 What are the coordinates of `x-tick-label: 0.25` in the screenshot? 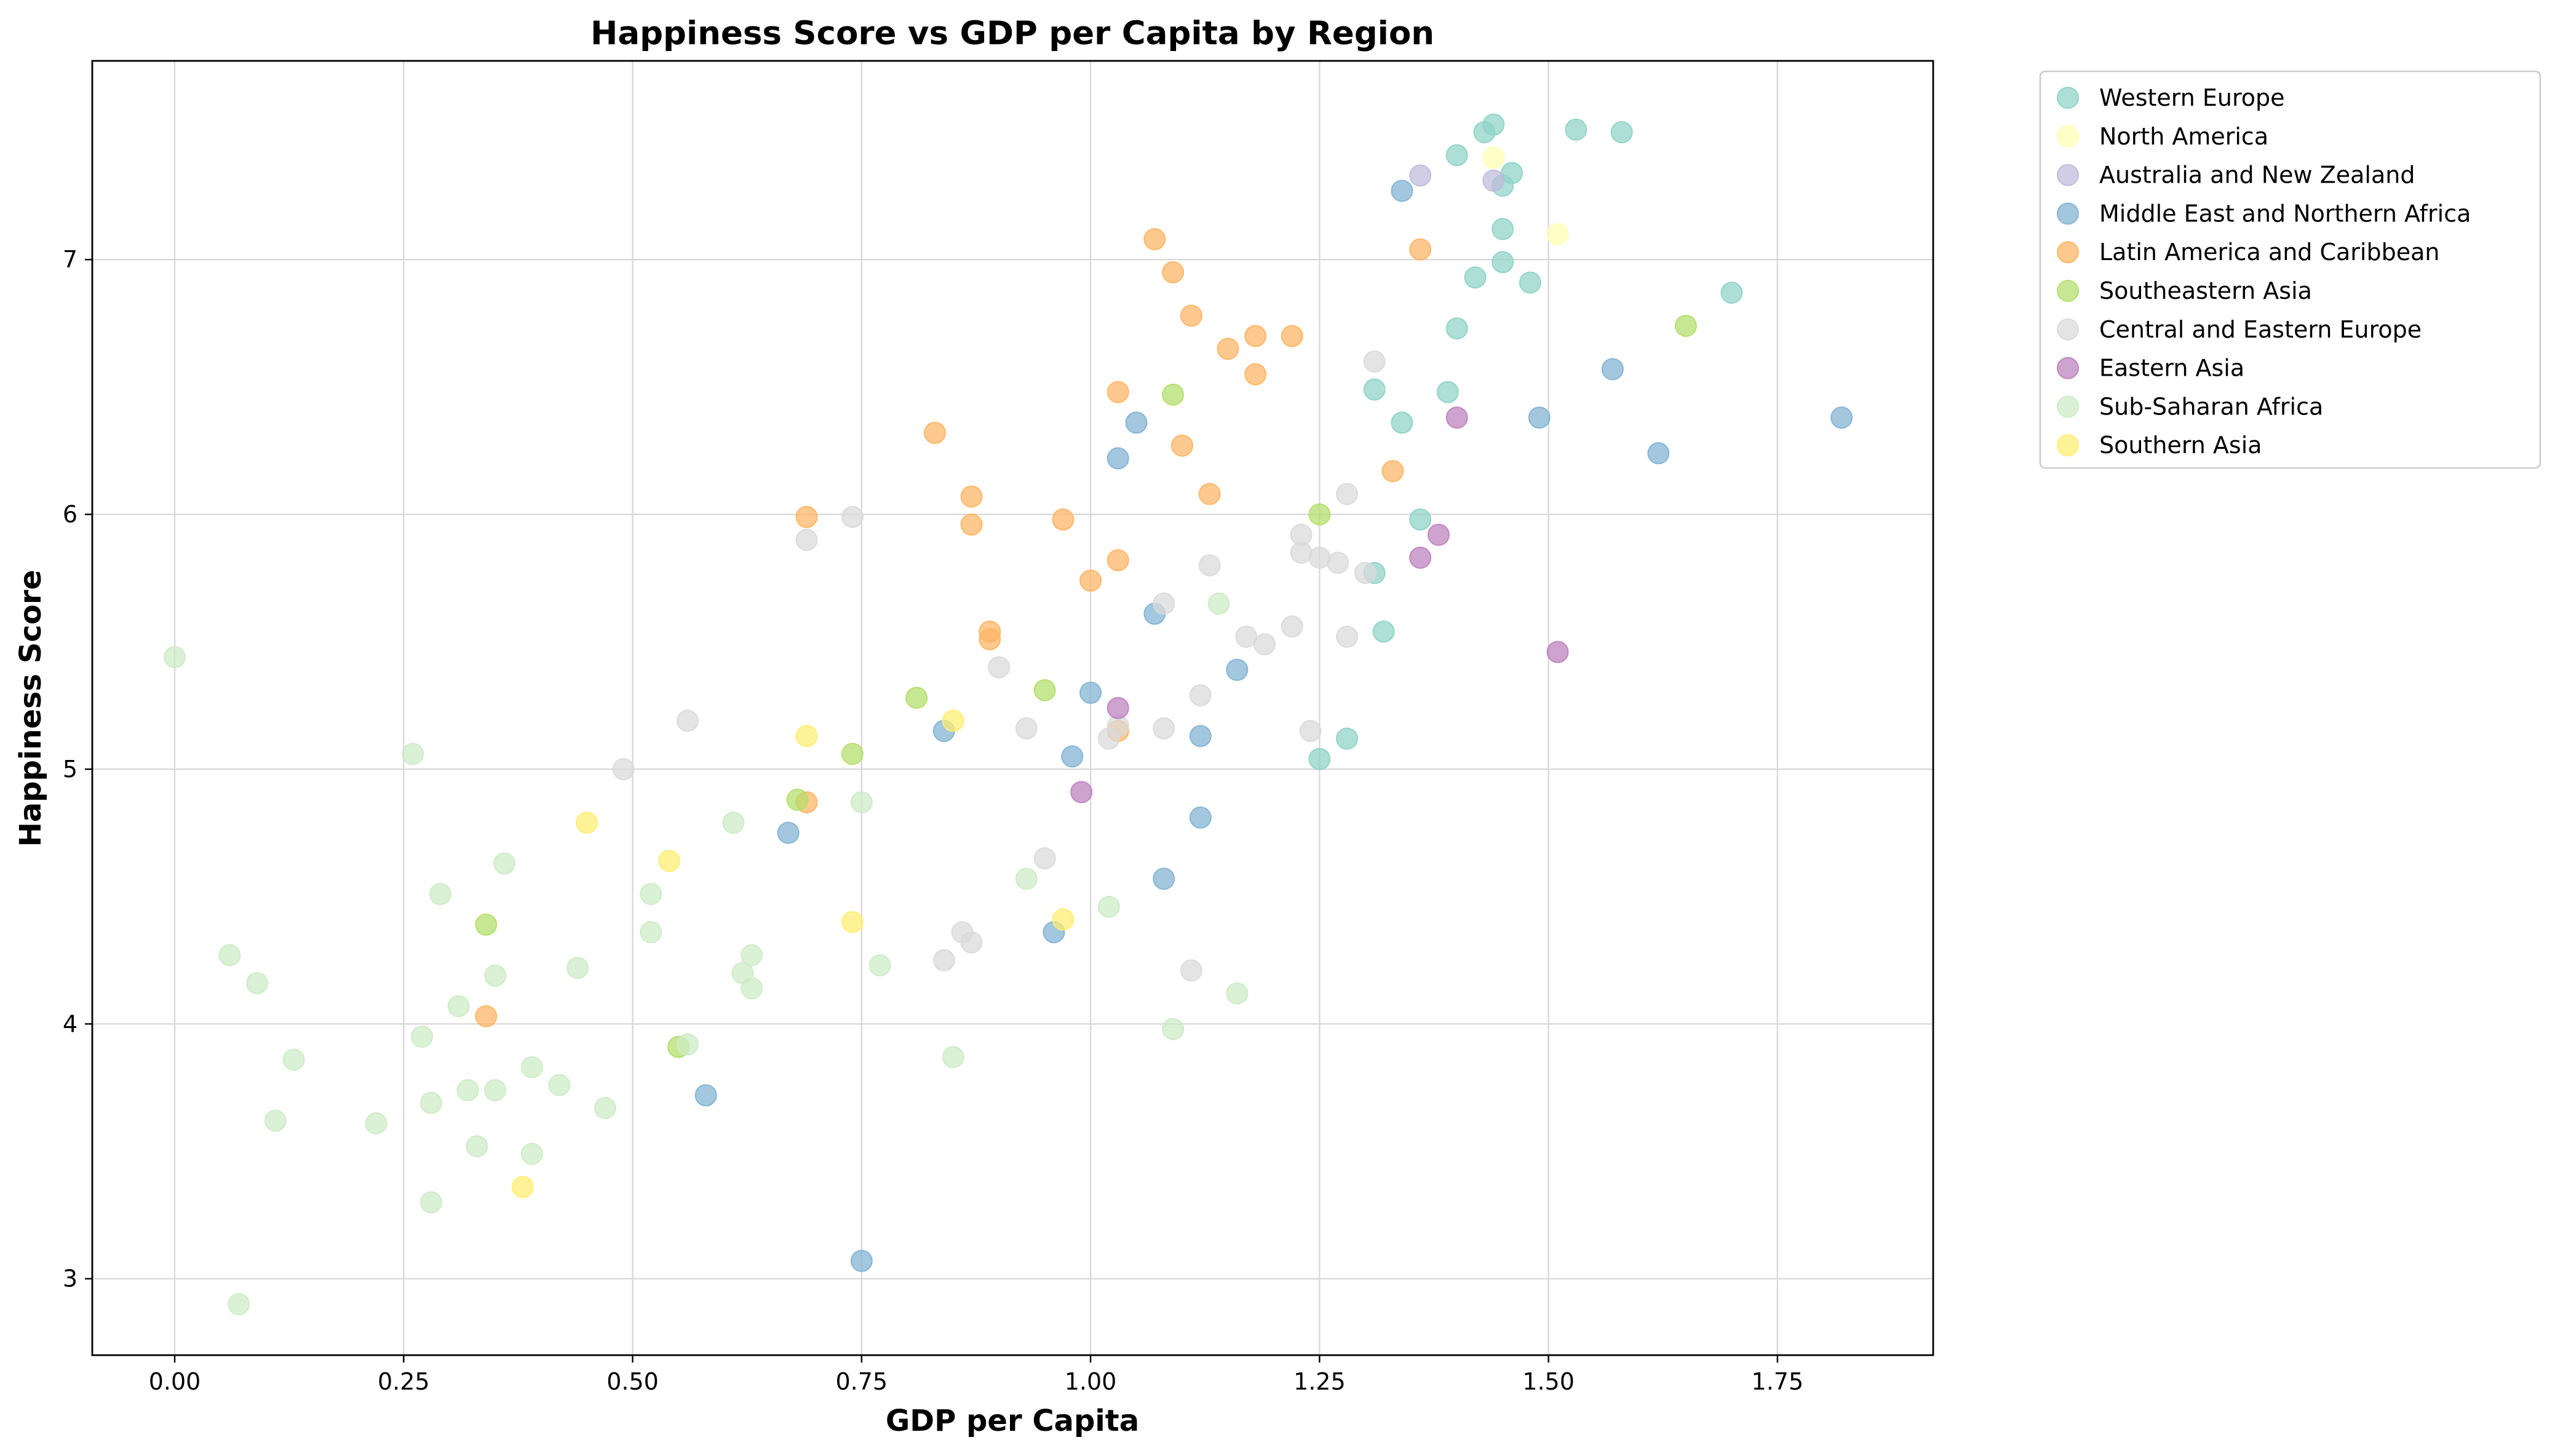 It's located at (404, 1382).